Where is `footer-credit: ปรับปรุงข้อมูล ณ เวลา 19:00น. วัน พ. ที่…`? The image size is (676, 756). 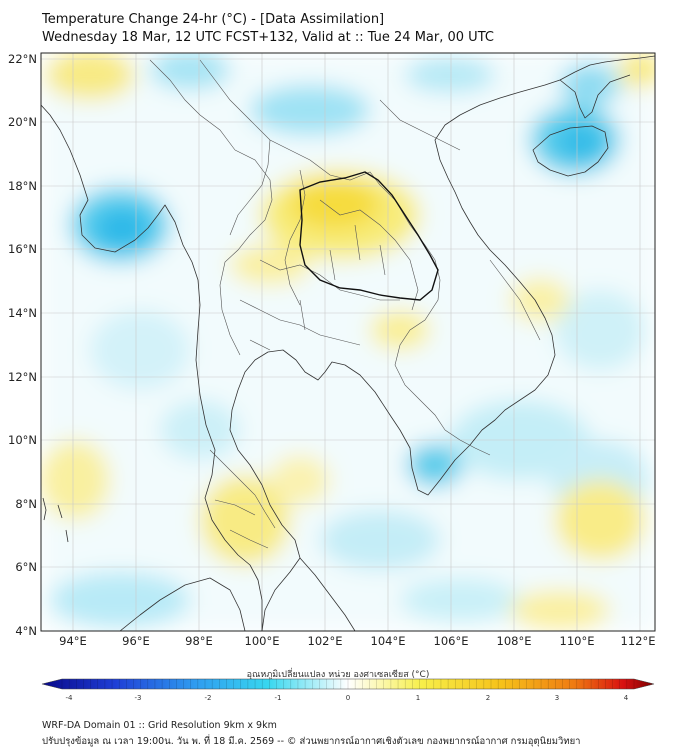
footer-credit: ปรับปรุงข้อมูล ณ เวลา 19:00น. วัน พ. ที่… is located at coordinates (311, 741).